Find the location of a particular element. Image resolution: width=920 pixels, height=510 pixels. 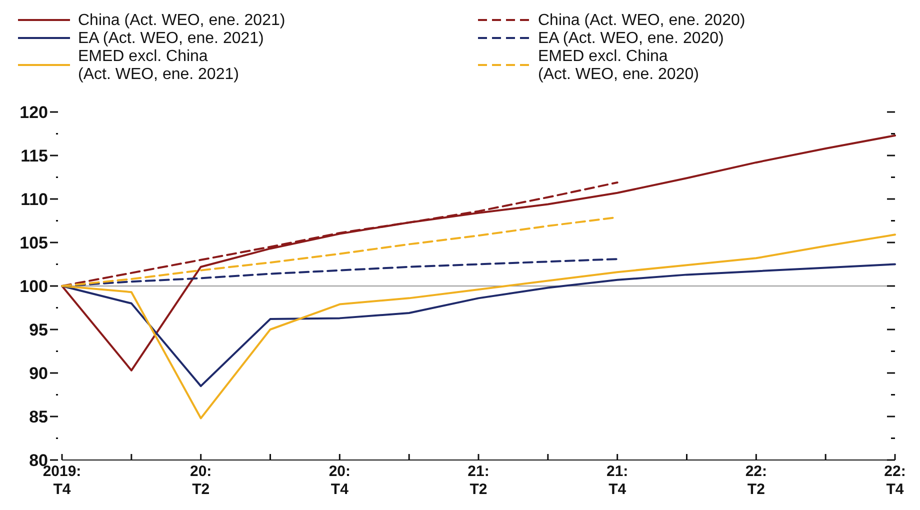

legend-label: EA (Act. WEO, ene. 2021) is located at coordinates (171, 38).